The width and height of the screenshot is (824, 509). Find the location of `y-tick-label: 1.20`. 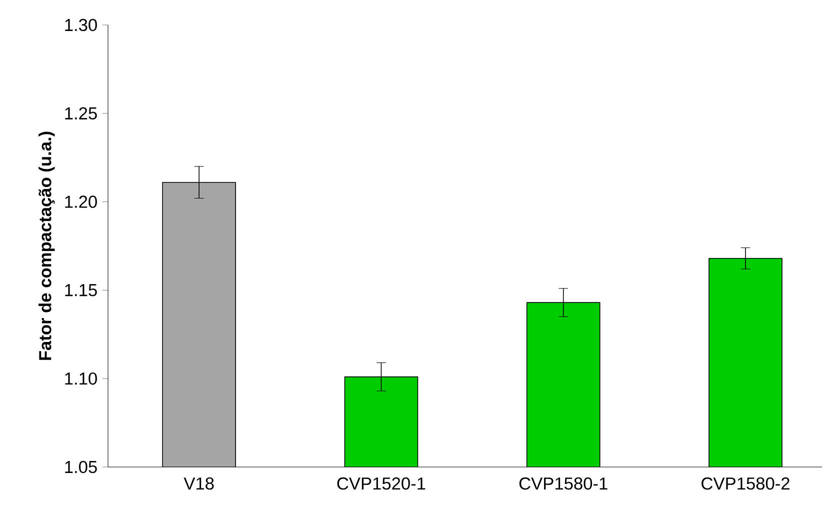

y-tick-label: 1.20 is located at coordinates (81, 202).